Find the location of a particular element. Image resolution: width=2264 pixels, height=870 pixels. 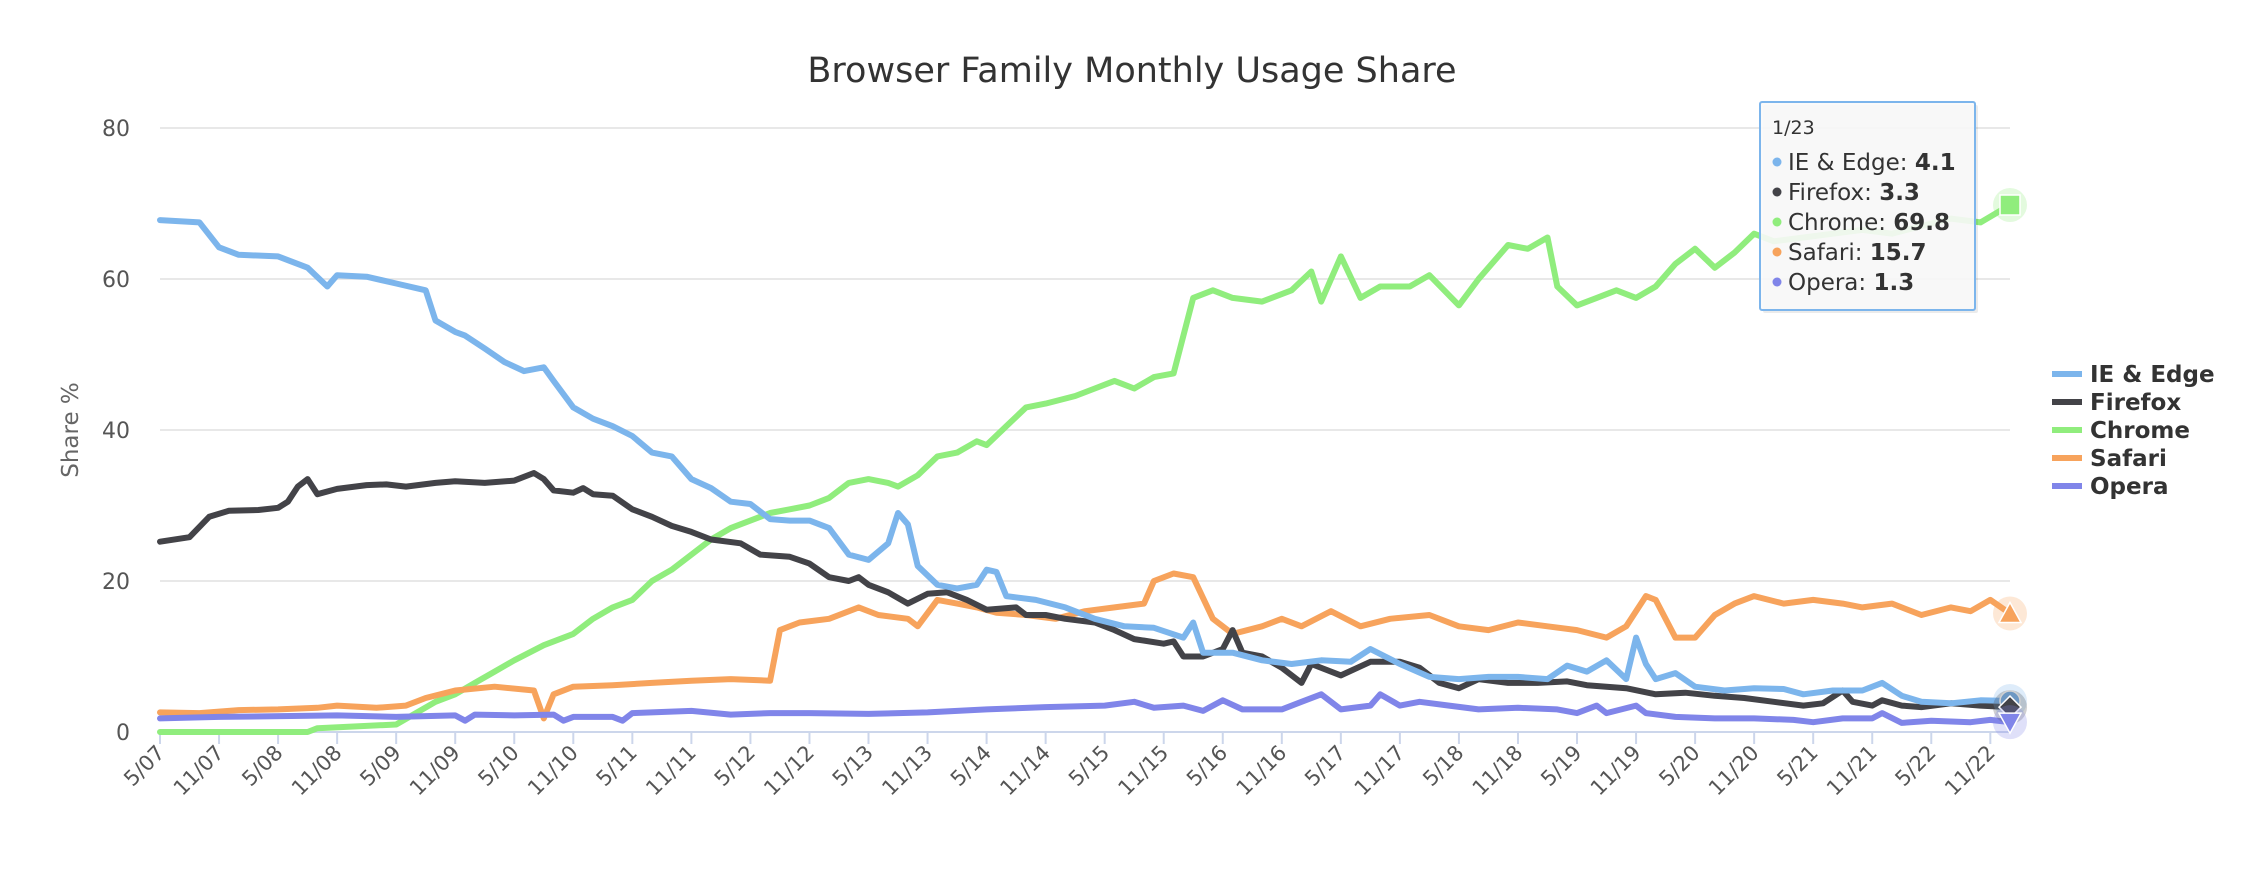

y-tick-label: 80 is located at coordinates (116, 129).